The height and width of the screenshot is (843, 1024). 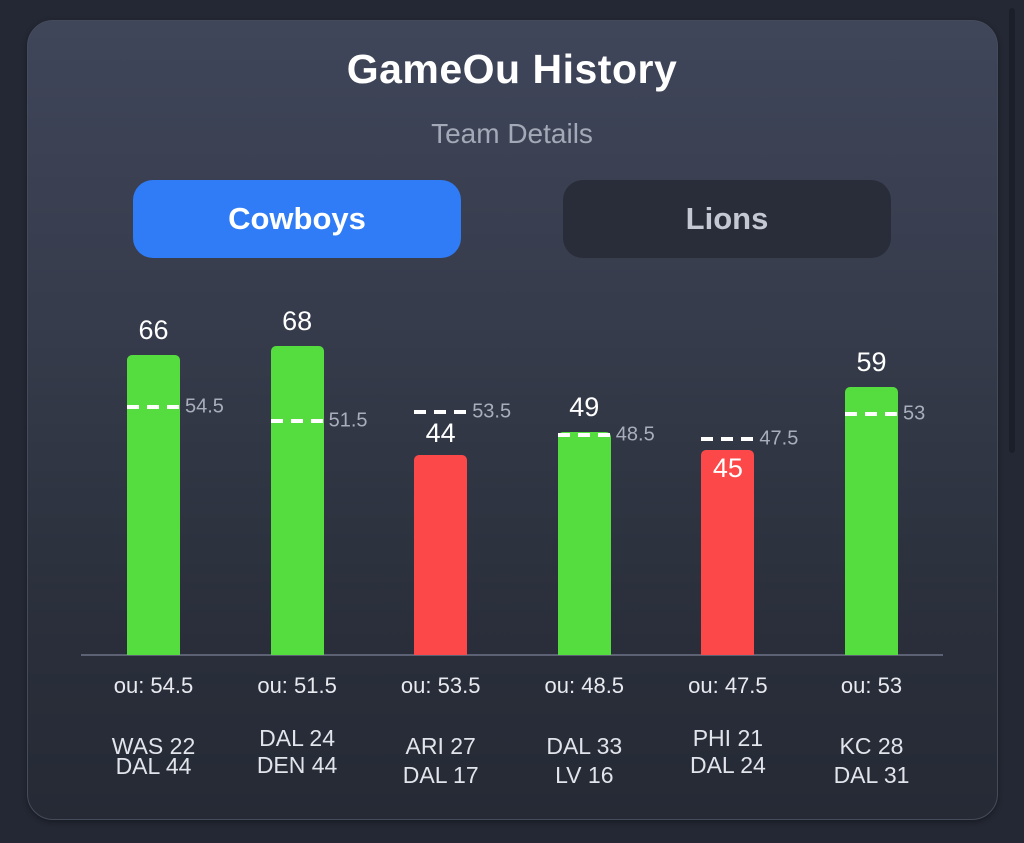 What do you see at coordinates (728, 738) in the screenshot?
I see `game-score-line: PHI 21` at bounding box center [728, 738].